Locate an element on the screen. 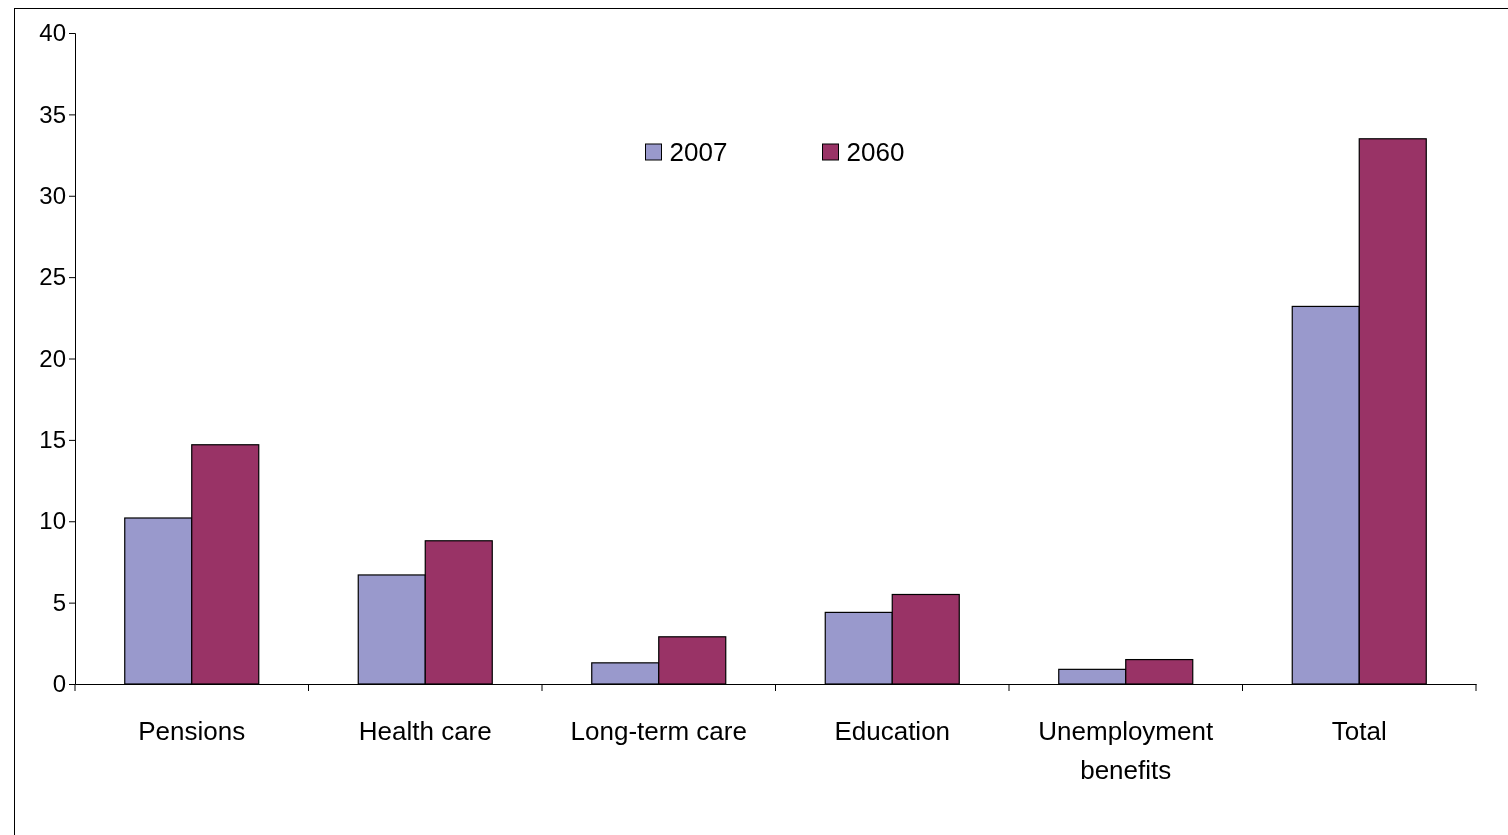  y-tick-label: 10 is located at coordinates (52, 521).